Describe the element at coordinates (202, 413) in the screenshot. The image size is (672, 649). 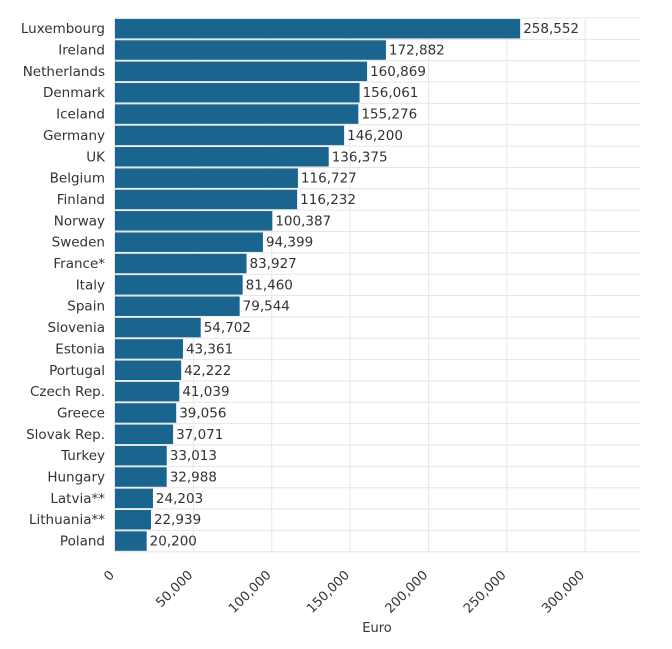
I see `value-label: 39,056` at that location.